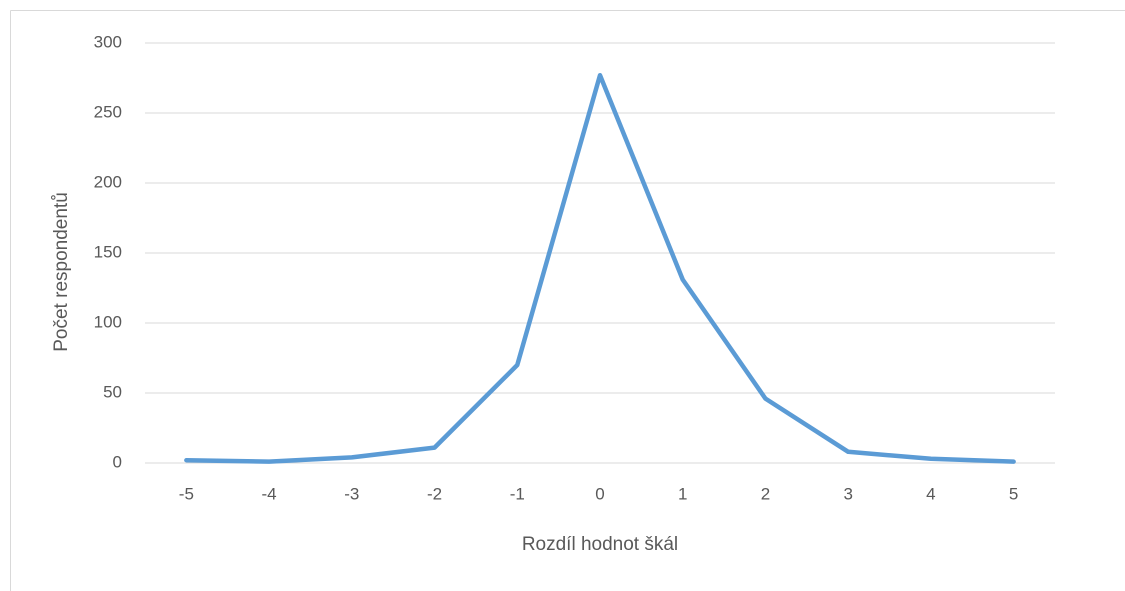  Describe the element at coordinates (434, 493) in the screenshot. I see `x-tick-label: -2` at that location.